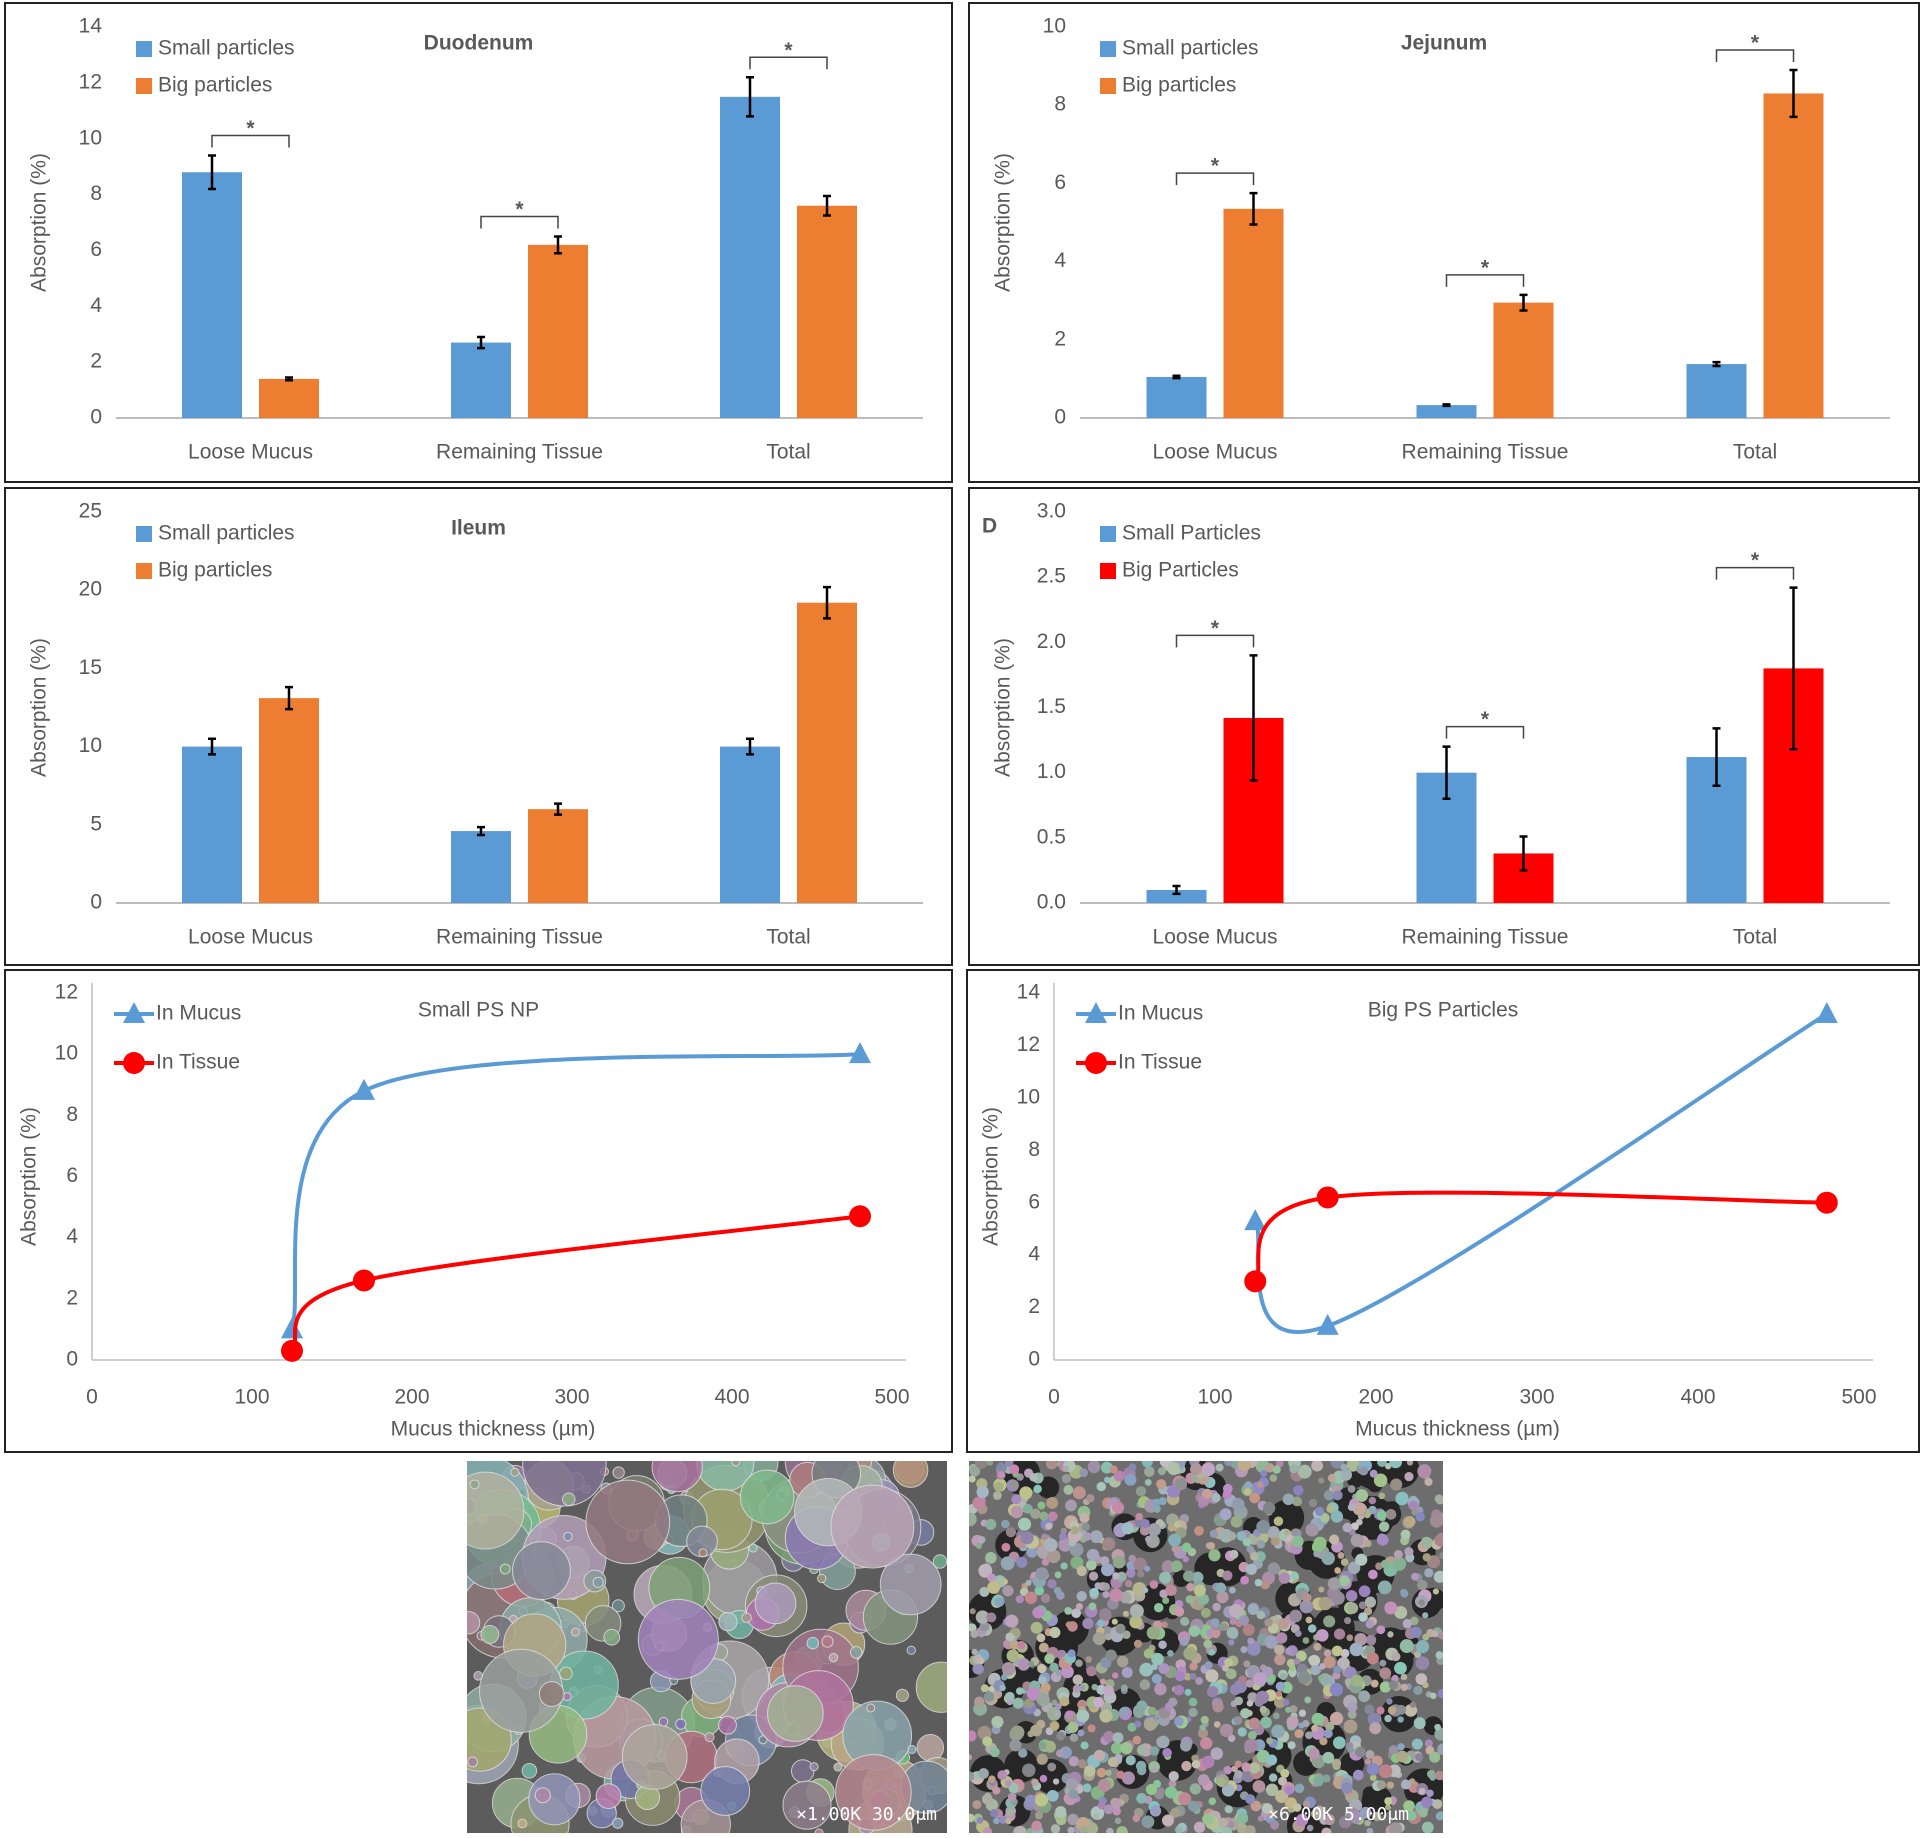 The width and height of the screenshot is (1920, 1838). I want to click on y-tick-label: 1.0, so click(1051, 771).